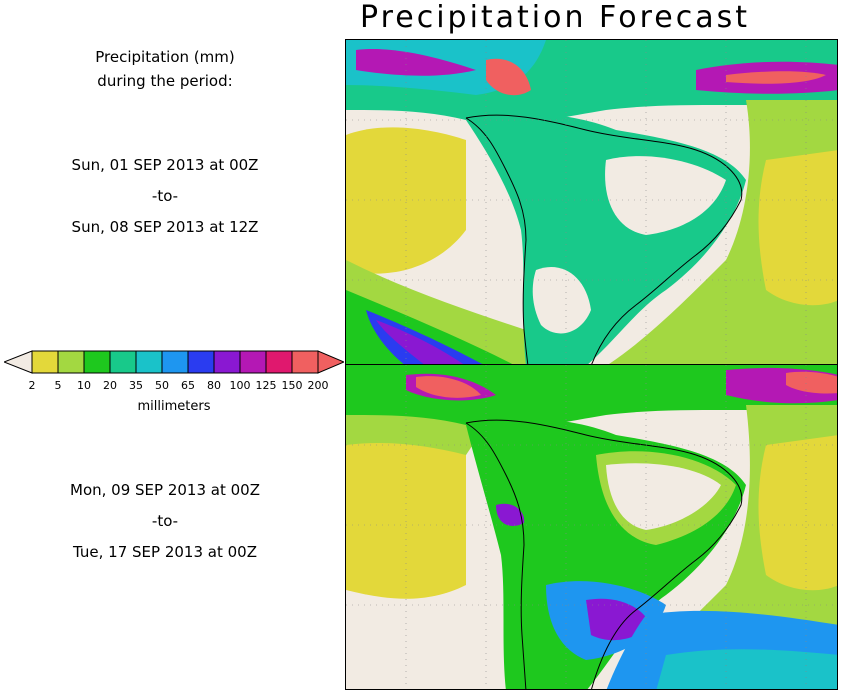  I want to click on legend-high-arrow, so click(330, 362).